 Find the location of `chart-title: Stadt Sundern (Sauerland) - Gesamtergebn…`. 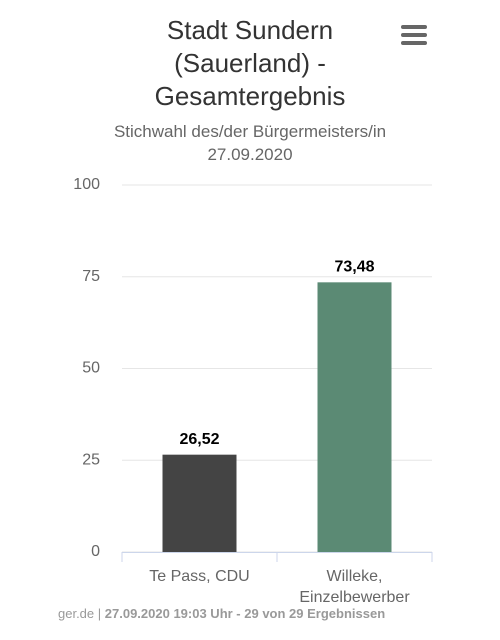

chart-title: Stadt Sundern (Sauerland) - Gesamtergebn… is located at coordinates (250, 63).